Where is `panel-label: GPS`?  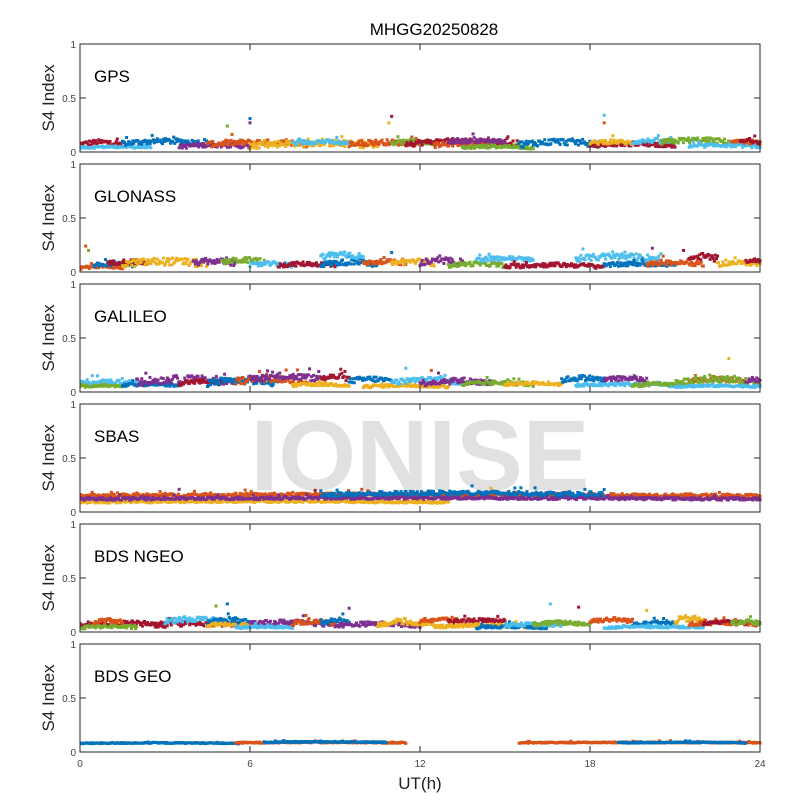
panel-label: GPS is located at coordinates (112, 76).